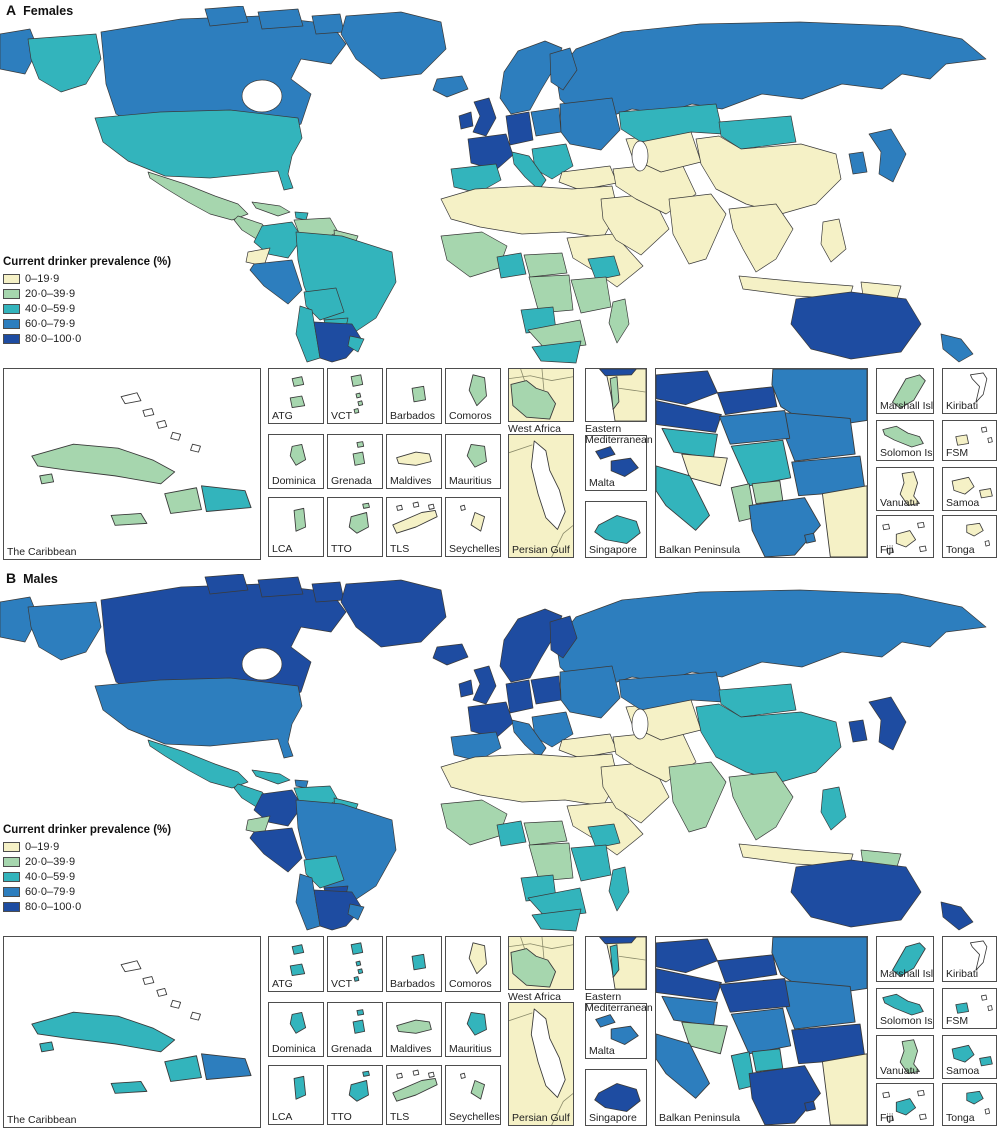 The width and height of the screenshot is (1000, 1136). Describe the element at coordinates (87, 830) in the screenshot. I see `legend-title: Current drinker prevalence (%)` at that location.